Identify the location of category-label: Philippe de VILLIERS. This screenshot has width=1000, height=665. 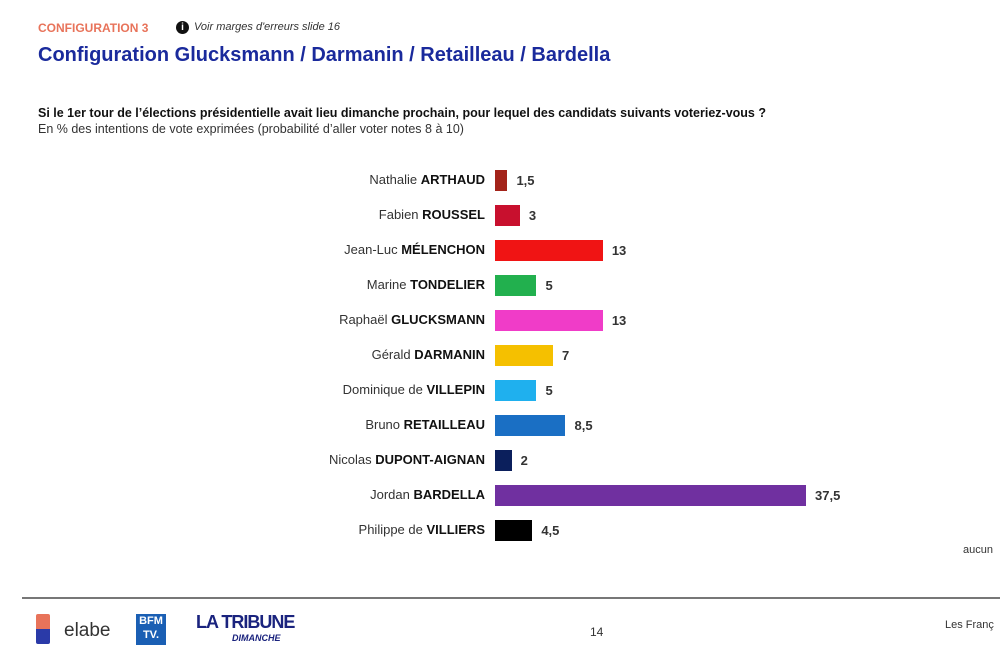
(422, 529).